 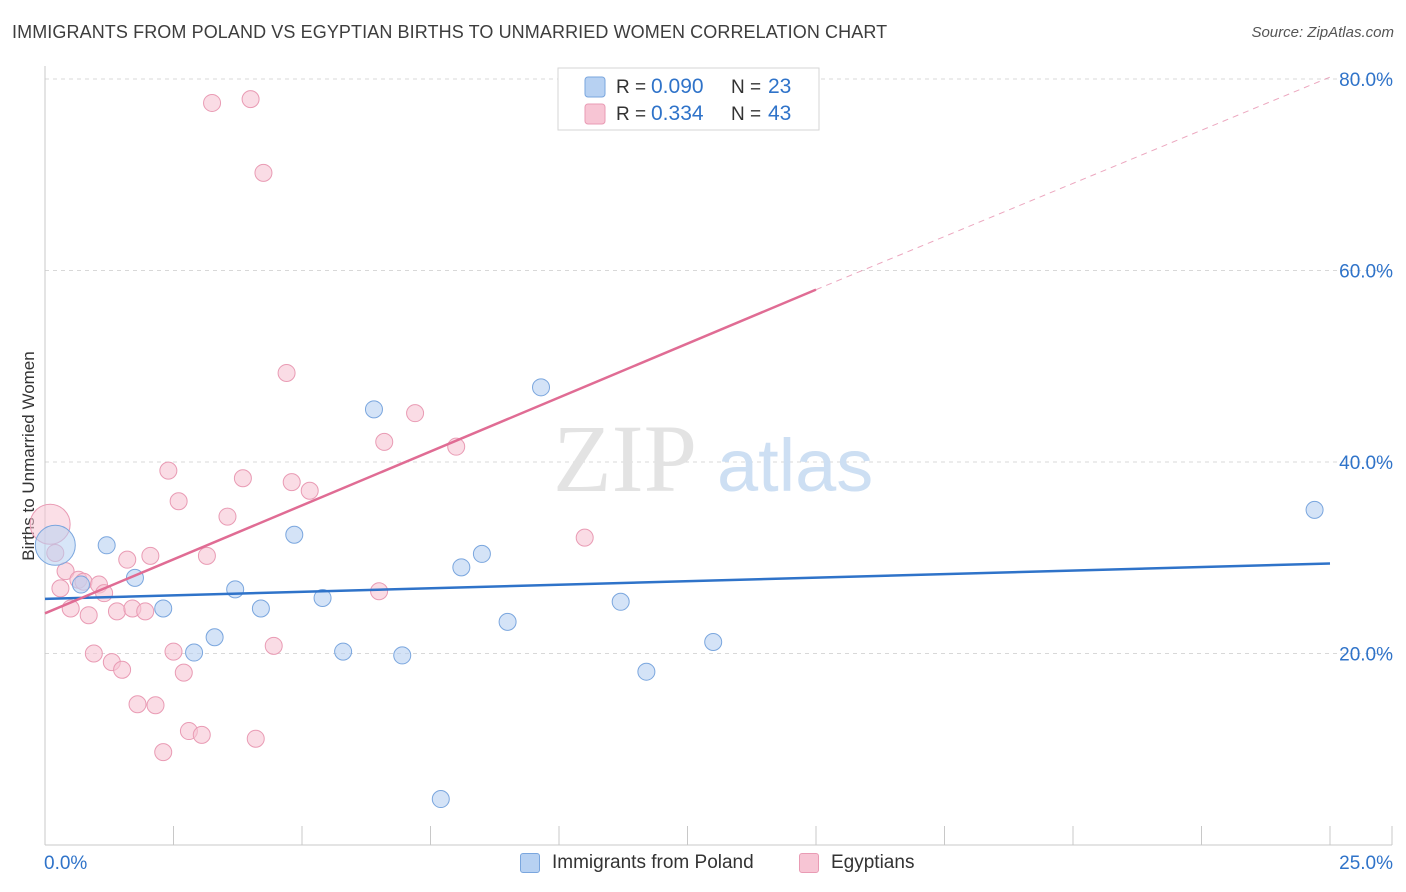 I want to click on y-tick-label: 80.0%, so click(x=1366, y=80).